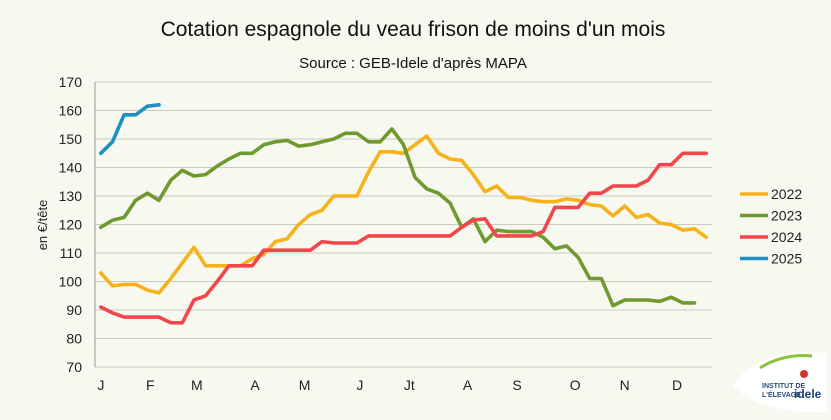 Image resolution: width=831 pixels, height=420 pixels. I want to click on logo-line1: INSTITUT DE, so click(783, 386).